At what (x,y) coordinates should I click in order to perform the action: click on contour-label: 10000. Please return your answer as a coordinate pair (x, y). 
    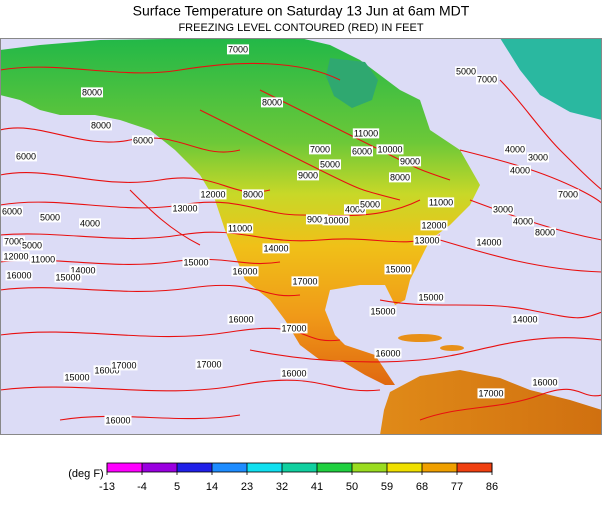
    Looking at the image, I should click on (335, 220).